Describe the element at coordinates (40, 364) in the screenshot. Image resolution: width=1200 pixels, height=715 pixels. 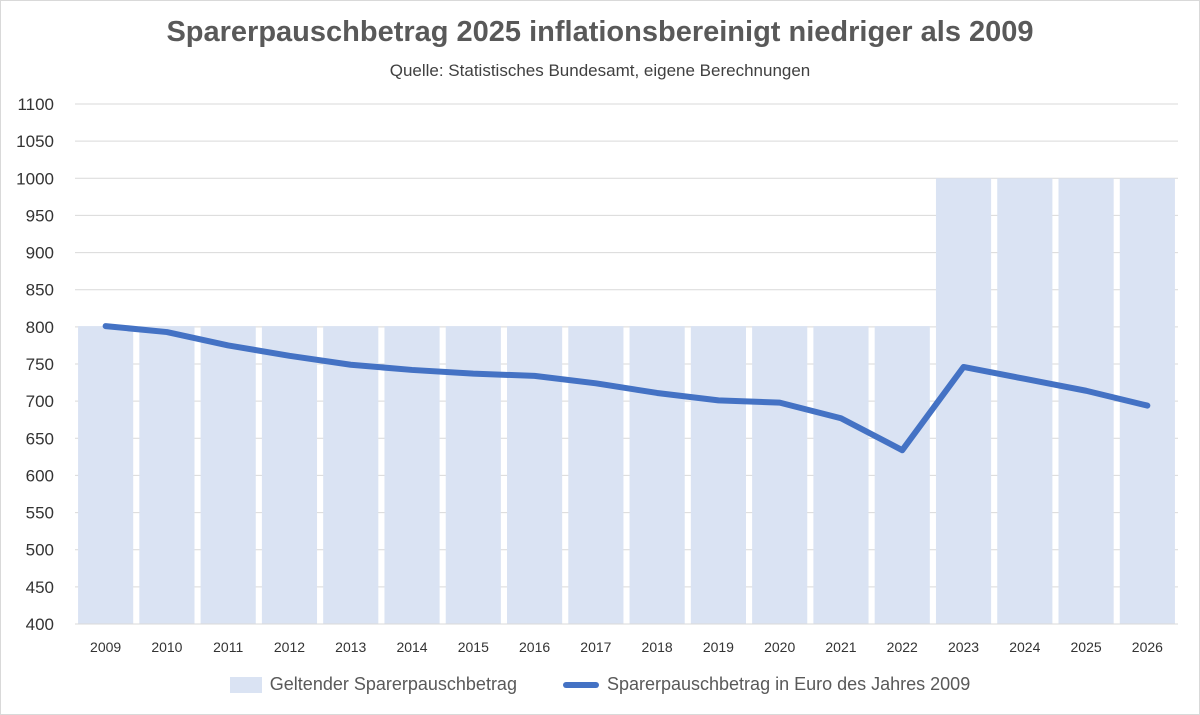
I see `y-tick-label: 750` at that location.